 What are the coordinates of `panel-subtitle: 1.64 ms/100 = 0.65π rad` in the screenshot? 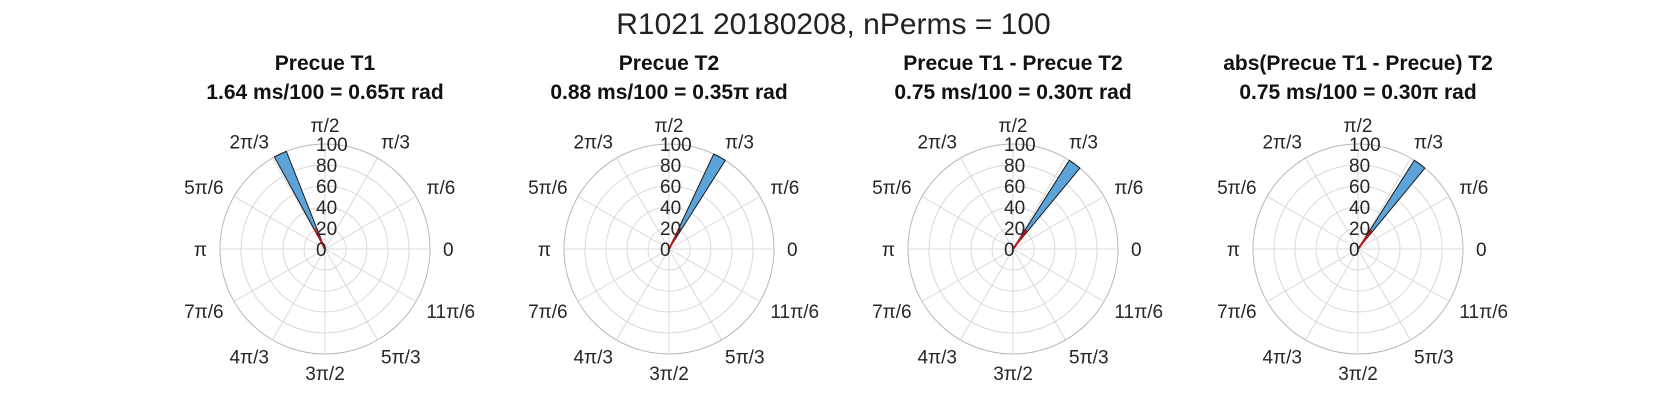 It's located at (324, 92).